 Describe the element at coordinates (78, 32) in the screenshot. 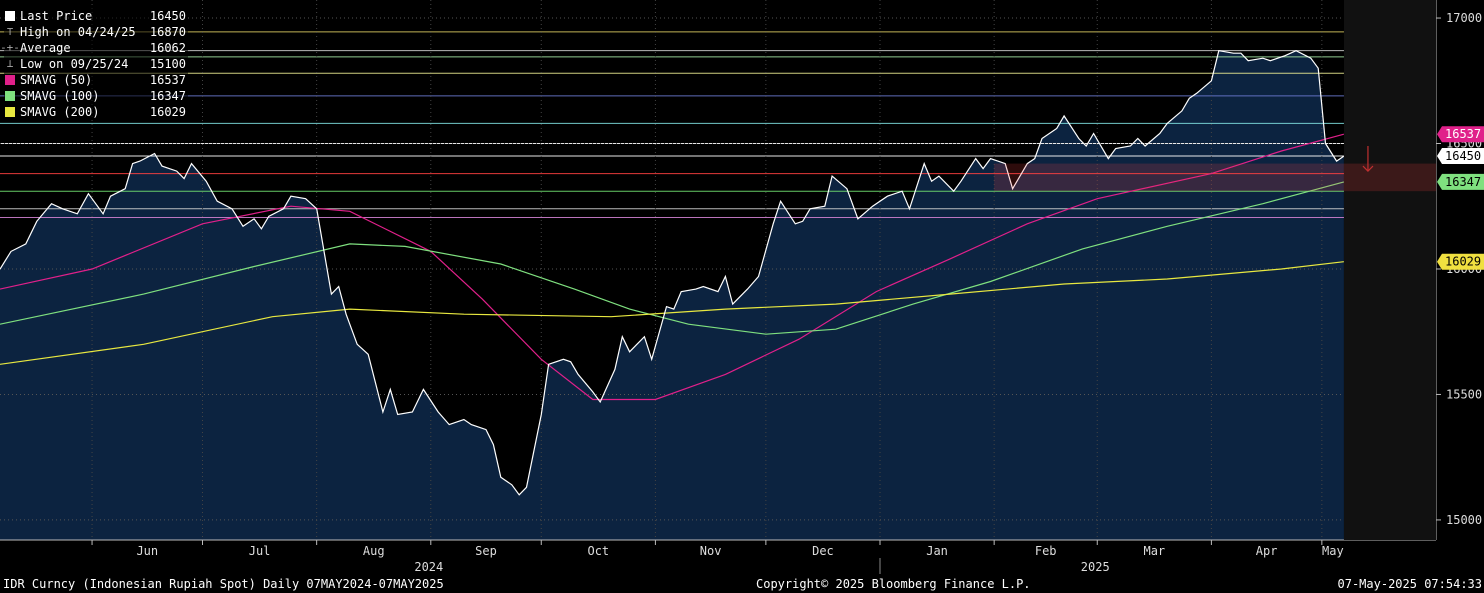

I see `legend-label: High on 04/24/25` at that location.